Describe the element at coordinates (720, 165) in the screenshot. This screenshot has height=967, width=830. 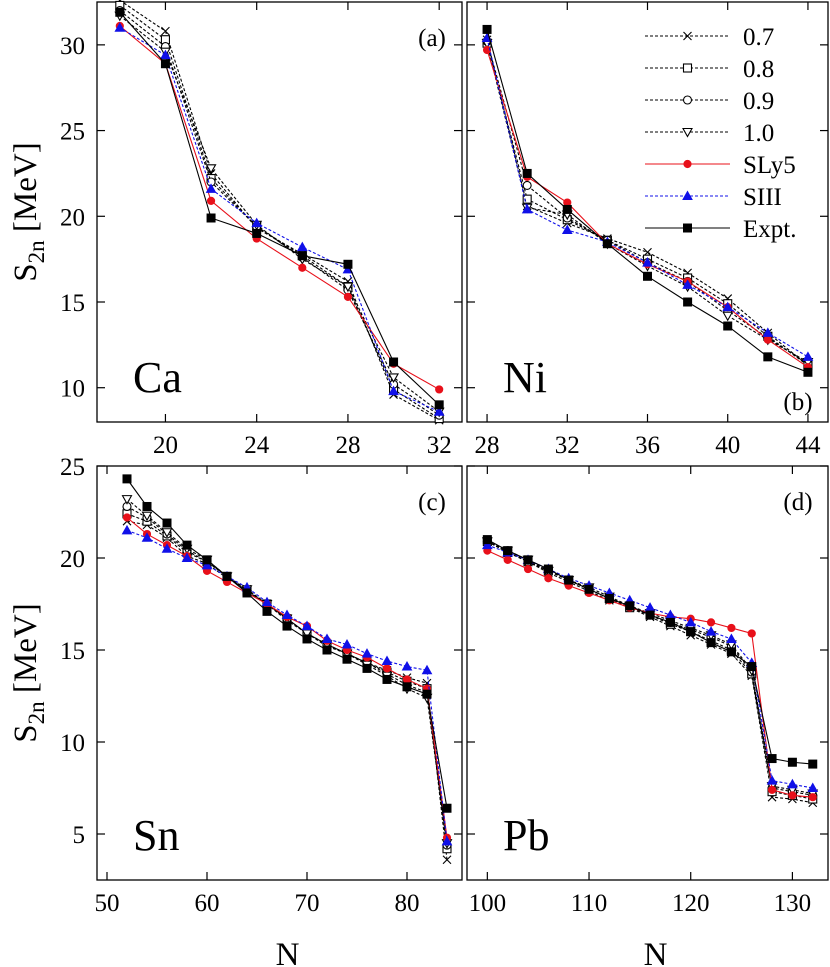
I see `legend-item: SLy5` at that location.